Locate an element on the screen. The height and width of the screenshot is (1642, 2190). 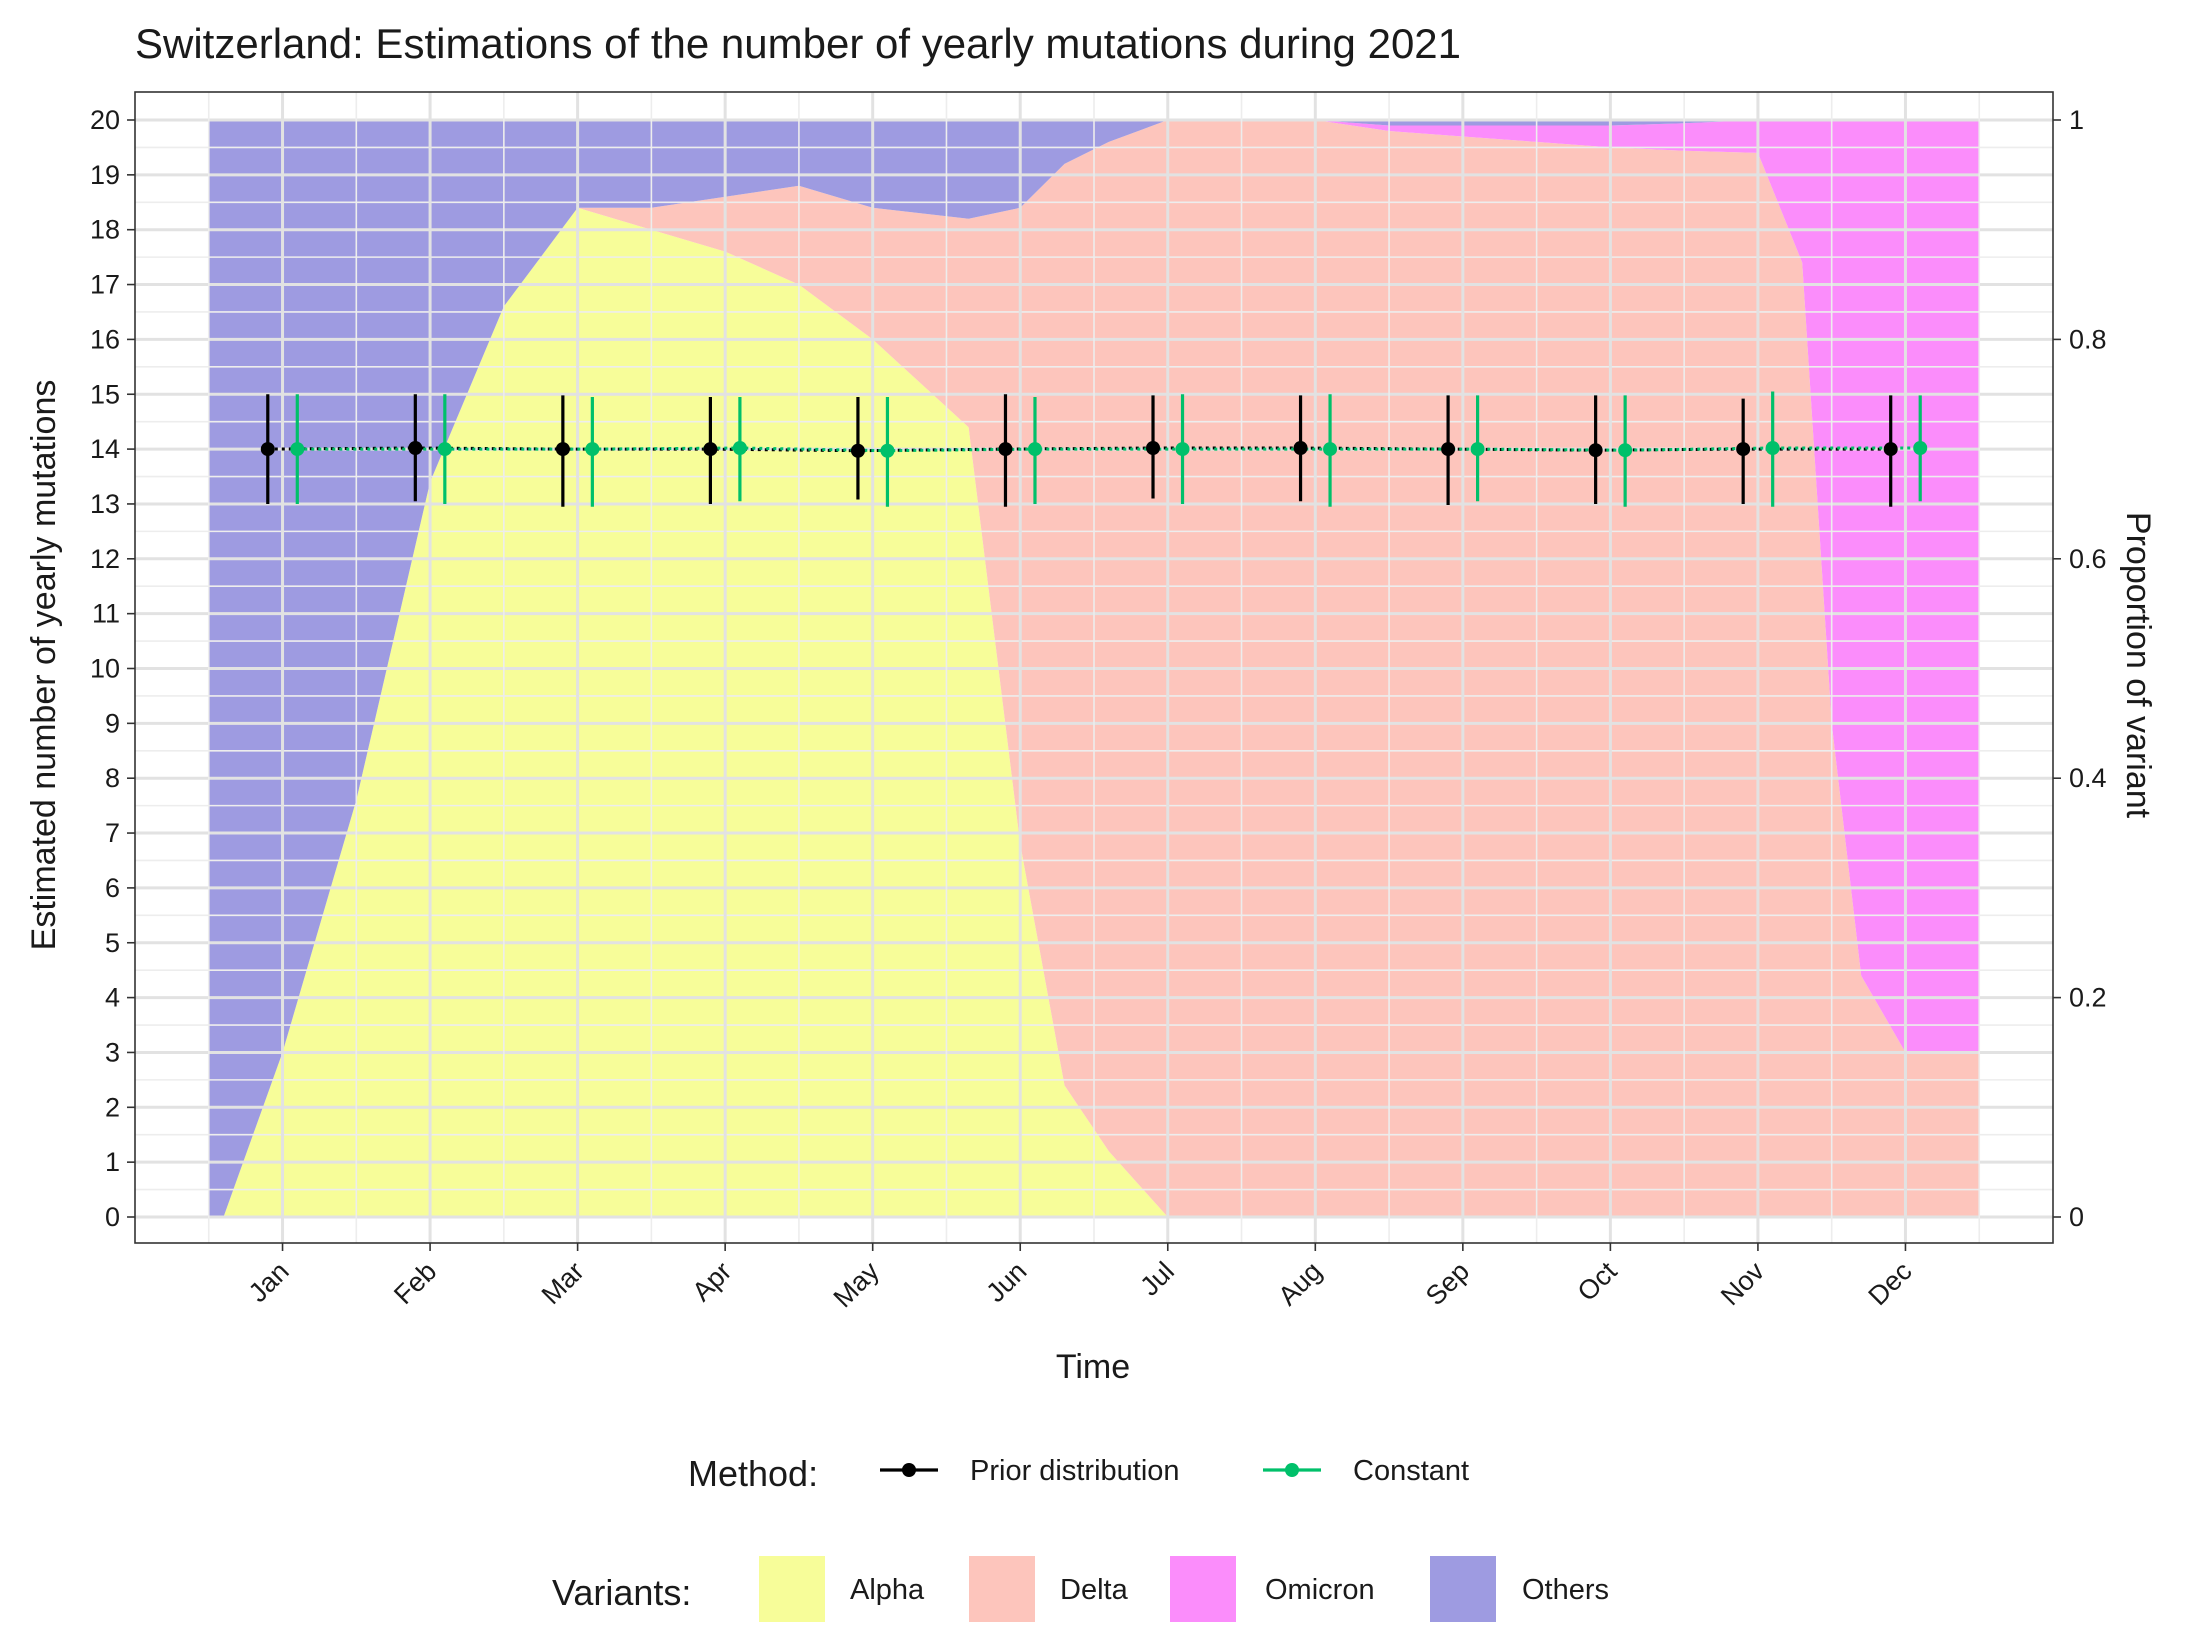
y-tick-label: 17 is located at coordinates (105, 285).